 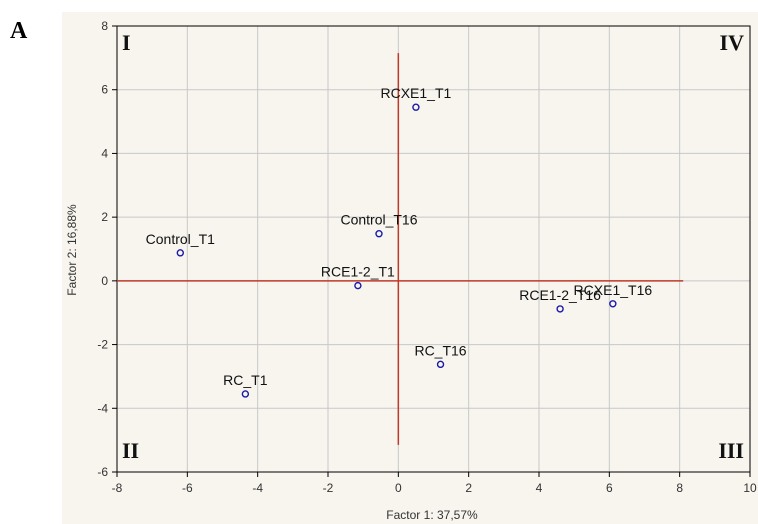 What do you see at coordinates (378, 220) in the screenshot?
I see `point-label: Control_T16` at bounding box center [378, 220].